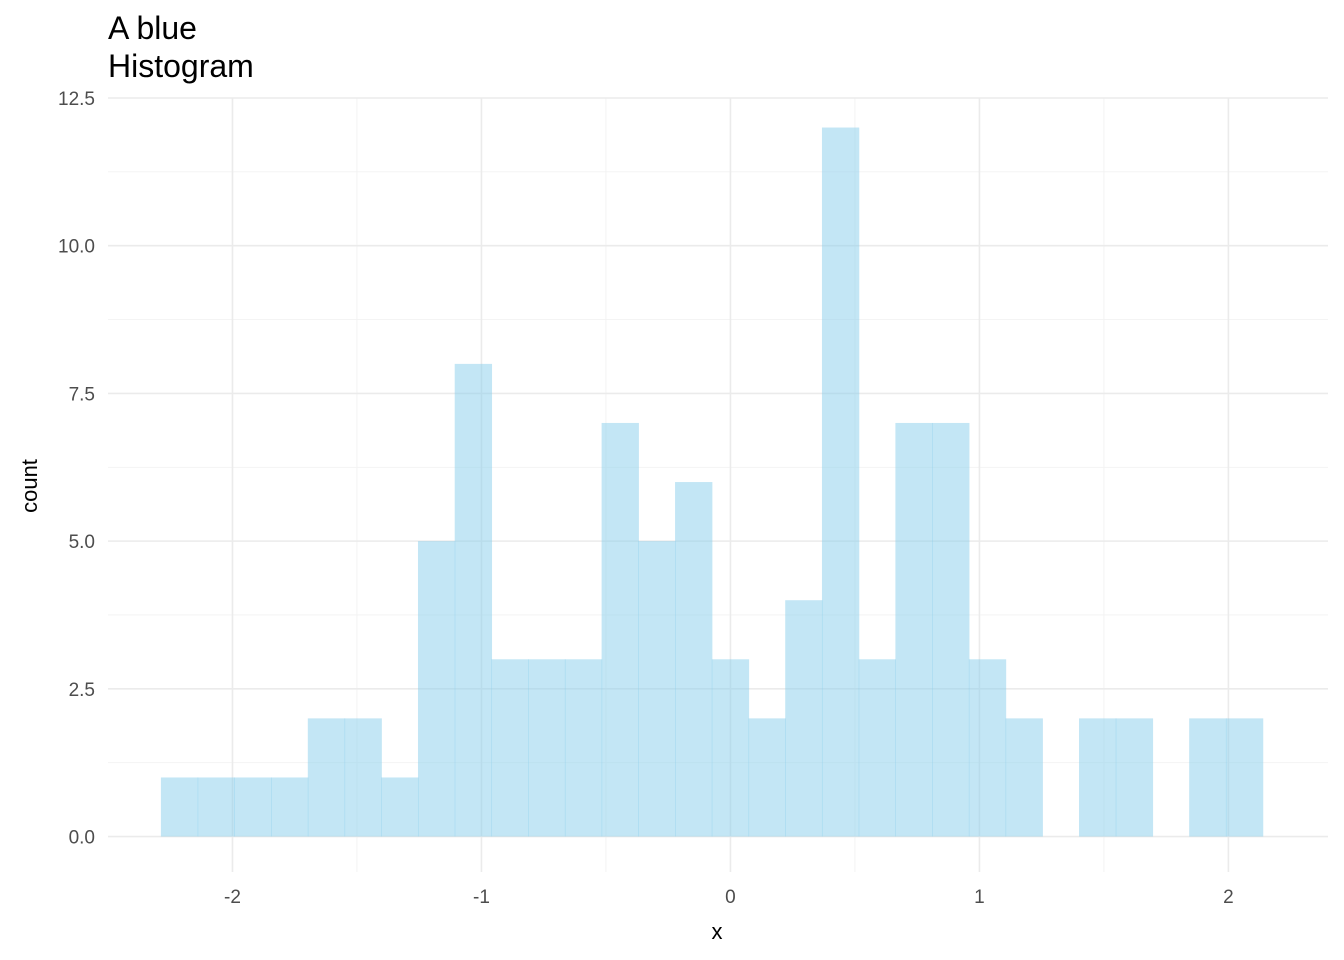 The height and width of the screenshot is (960, 1344). What do you see at coordinates (232, 897) in the screenshot?
I see `x-tick-label: -2` at bounding box center [232, 897].